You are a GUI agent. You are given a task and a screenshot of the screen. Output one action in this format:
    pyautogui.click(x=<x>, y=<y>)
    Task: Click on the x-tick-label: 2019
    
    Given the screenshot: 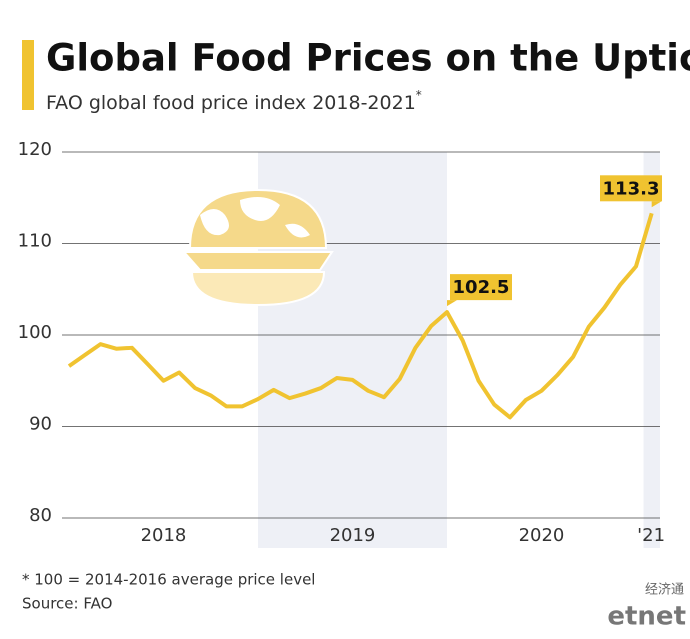 What is the action you would take?
    pyautogui.click(x=353, y=535)
    